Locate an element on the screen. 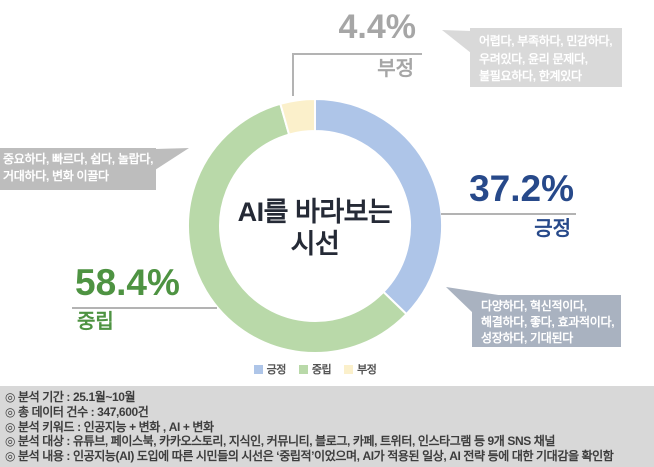  note-analysis-period: ◎ 분석 기간 : 25.1월~10월 is located at coordinates (70, 397).